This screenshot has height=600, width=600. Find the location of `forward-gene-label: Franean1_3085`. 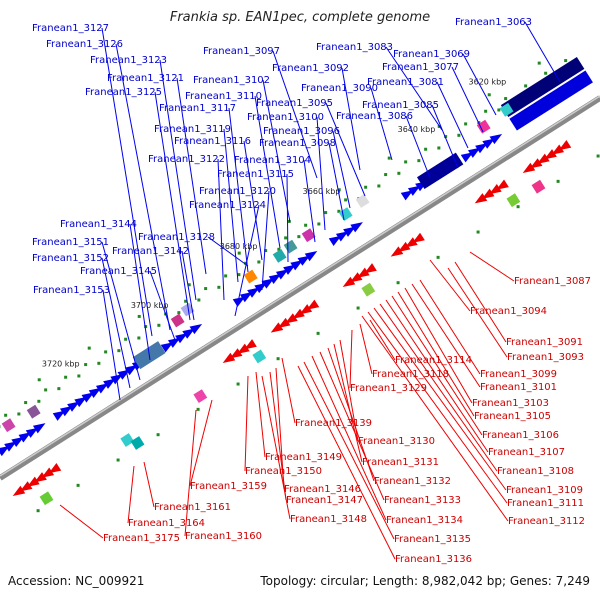

forward-gene-label: Franean1_3085 is located at coordinates (400, 105).